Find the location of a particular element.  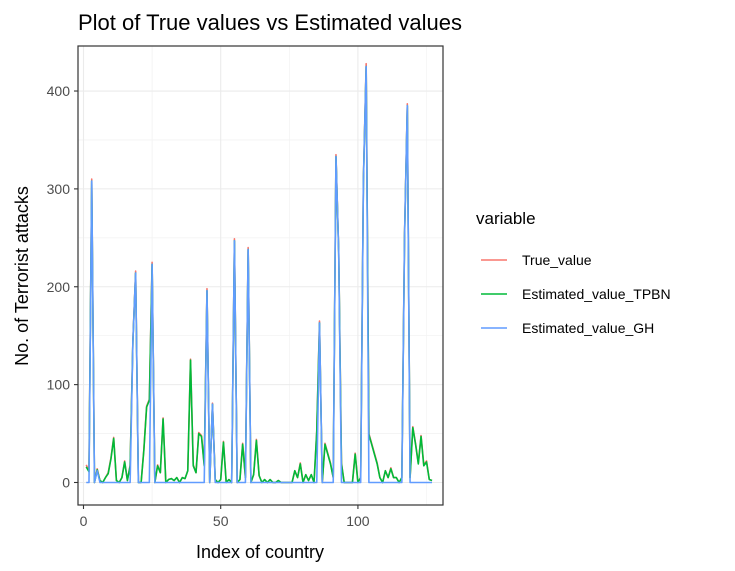

y-axis-title: No. of Terrorist attacks is located at coordinates (22, 276).